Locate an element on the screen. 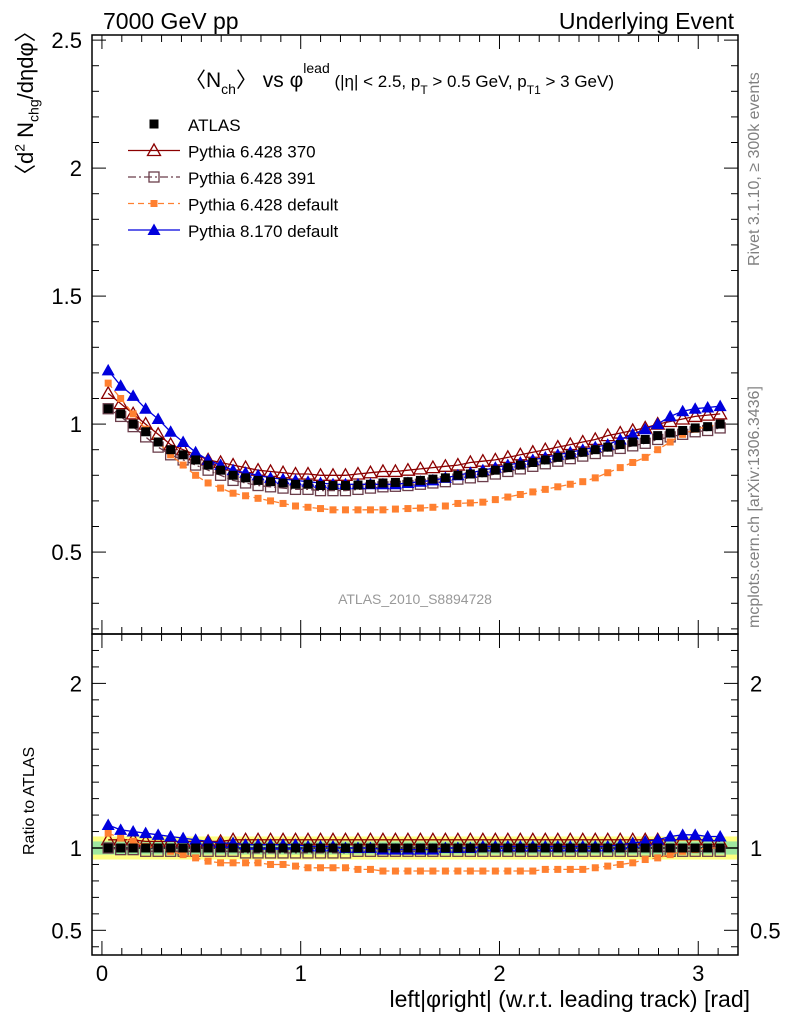  ratio-y-tick-label: 2 is located at coordinates (76, 683).